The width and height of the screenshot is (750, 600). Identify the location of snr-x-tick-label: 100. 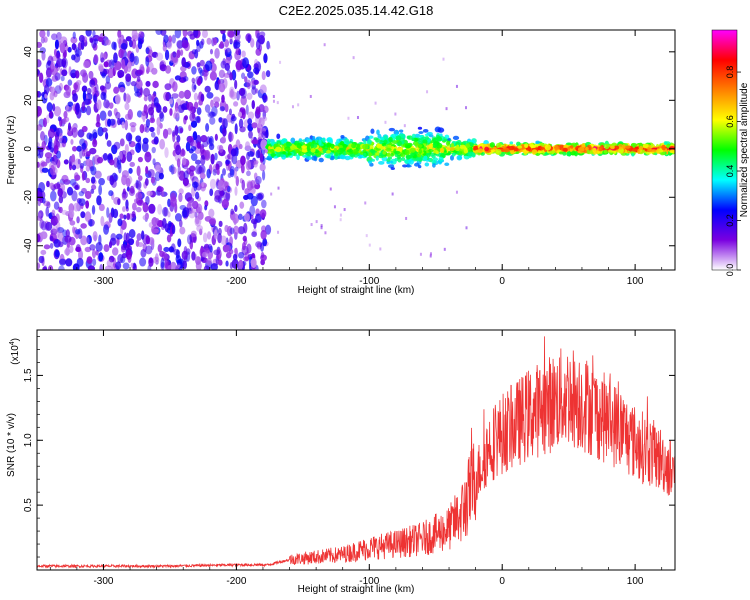
(635, 581).